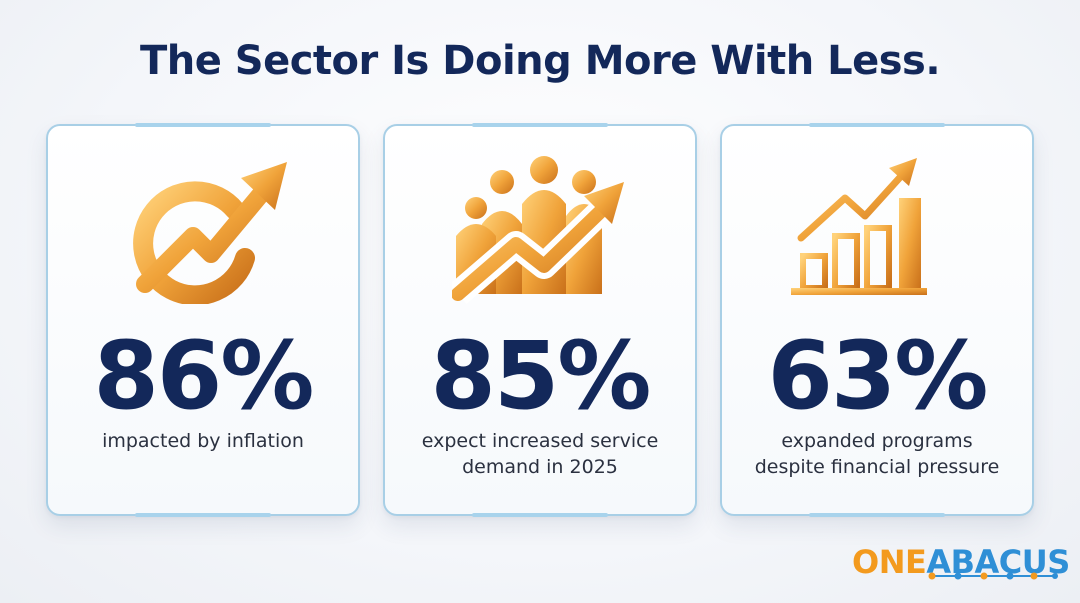 This screenshot has width=1080, height=603. What do you see at coordinates (204, 376) in the screenshot?
I see `stat-value: 86%` at bounding box center [204, 376].